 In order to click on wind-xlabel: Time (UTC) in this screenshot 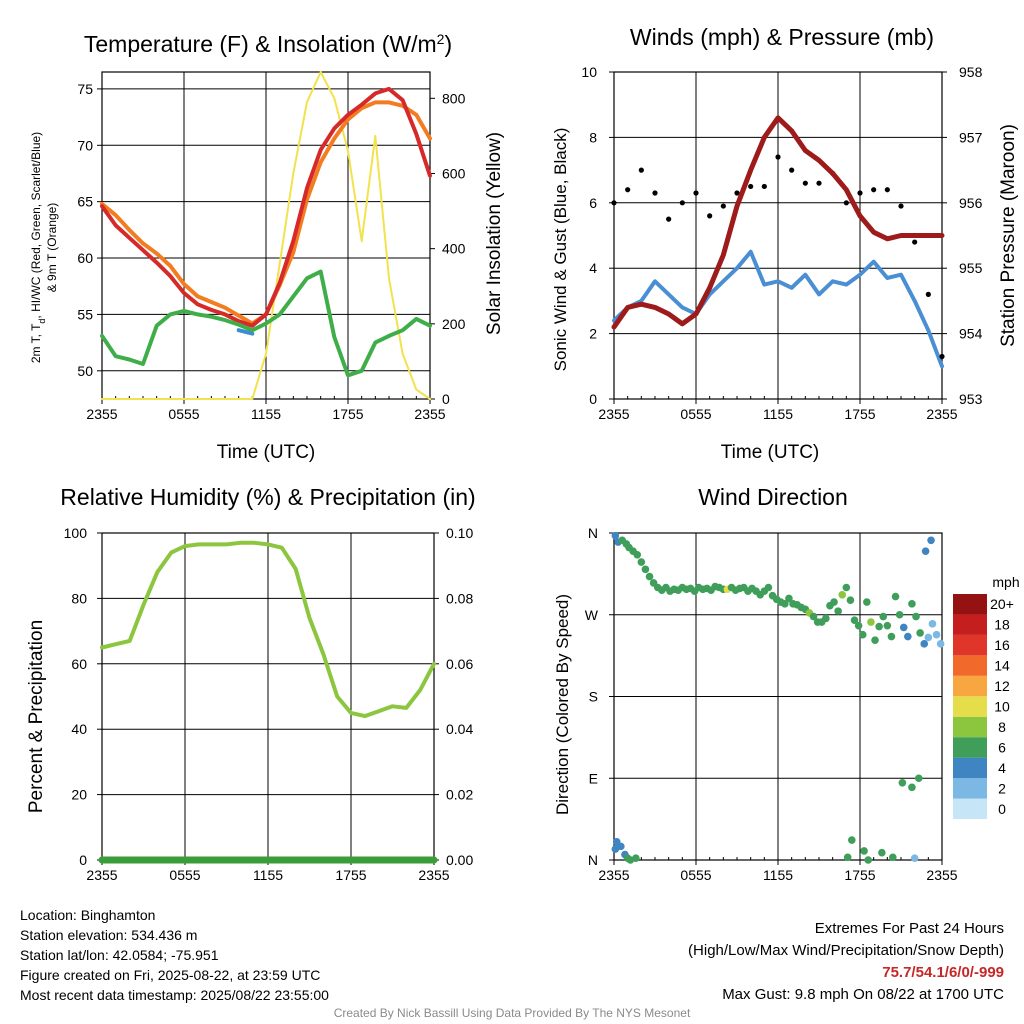, I will do `click(770, 452)`.